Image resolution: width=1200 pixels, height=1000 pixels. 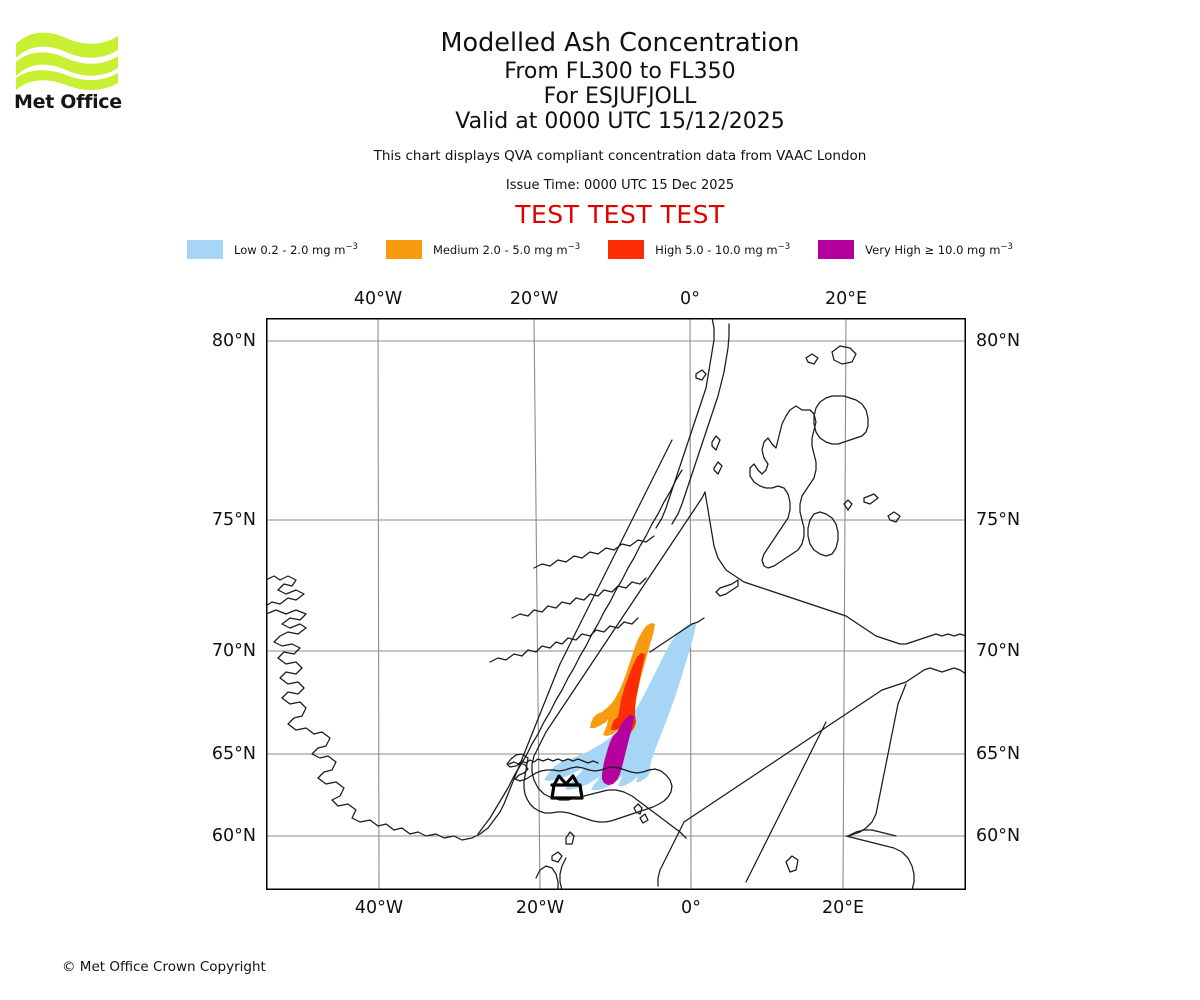 I want to click on coastline-norway-south-coast, so click(x=609, y=785).